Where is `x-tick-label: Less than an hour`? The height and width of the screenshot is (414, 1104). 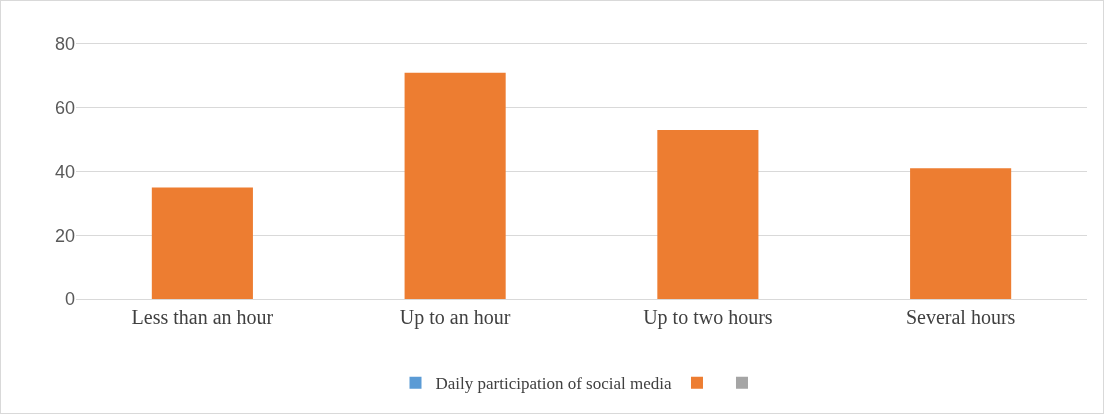
x-tick-label: Less than an hour is located at coordinates (202, 317).